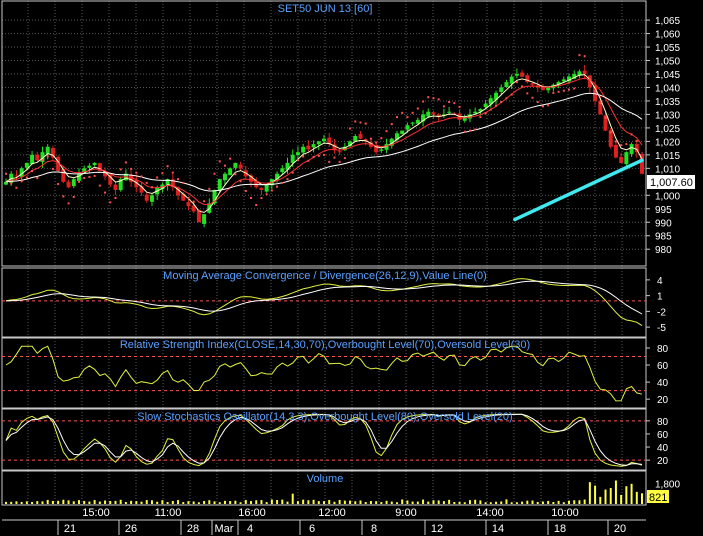 The width and height of the screenshot is (703, 536). What do you see at coordinates (663, 400) in the screenshot?
I see `indicator-tick-label: 20` at bounding box center [663, 400].